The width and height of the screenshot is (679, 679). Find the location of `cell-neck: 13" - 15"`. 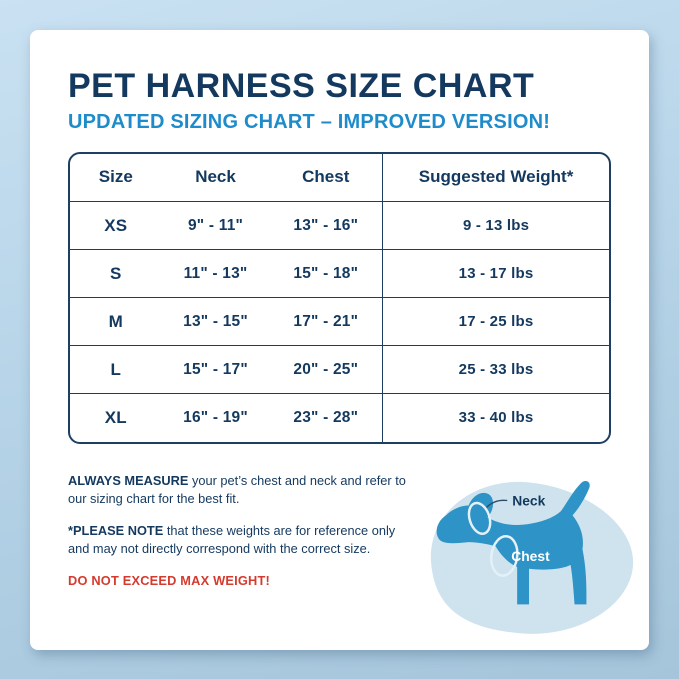

cell-neck: 13" - 15" is located at coordinates (215, 321).